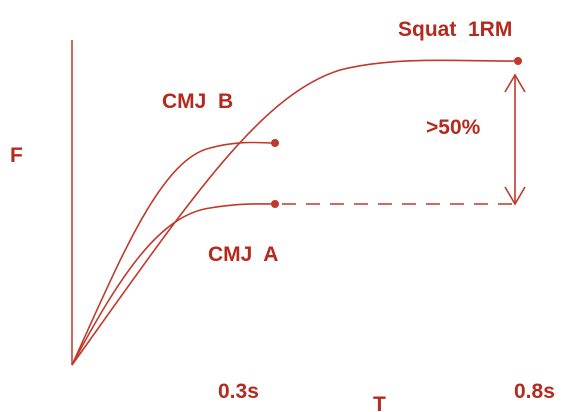 Image resolution: width=572 pixels, height=412 pixels. Describe the element at coordinates (515, 139) in the screenshot. I see `difference-arrow` at that location.